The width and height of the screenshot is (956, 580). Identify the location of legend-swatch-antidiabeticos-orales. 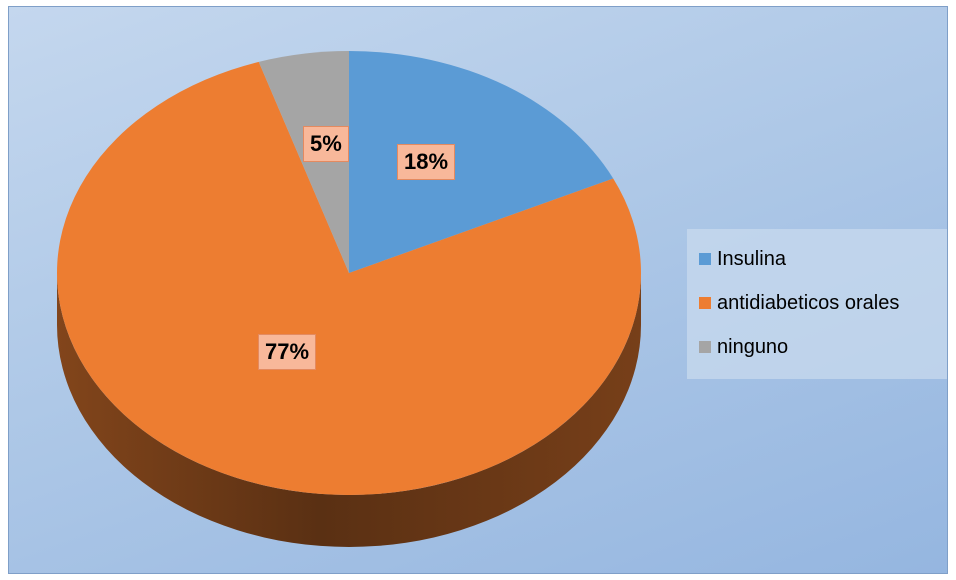
(705, 303).